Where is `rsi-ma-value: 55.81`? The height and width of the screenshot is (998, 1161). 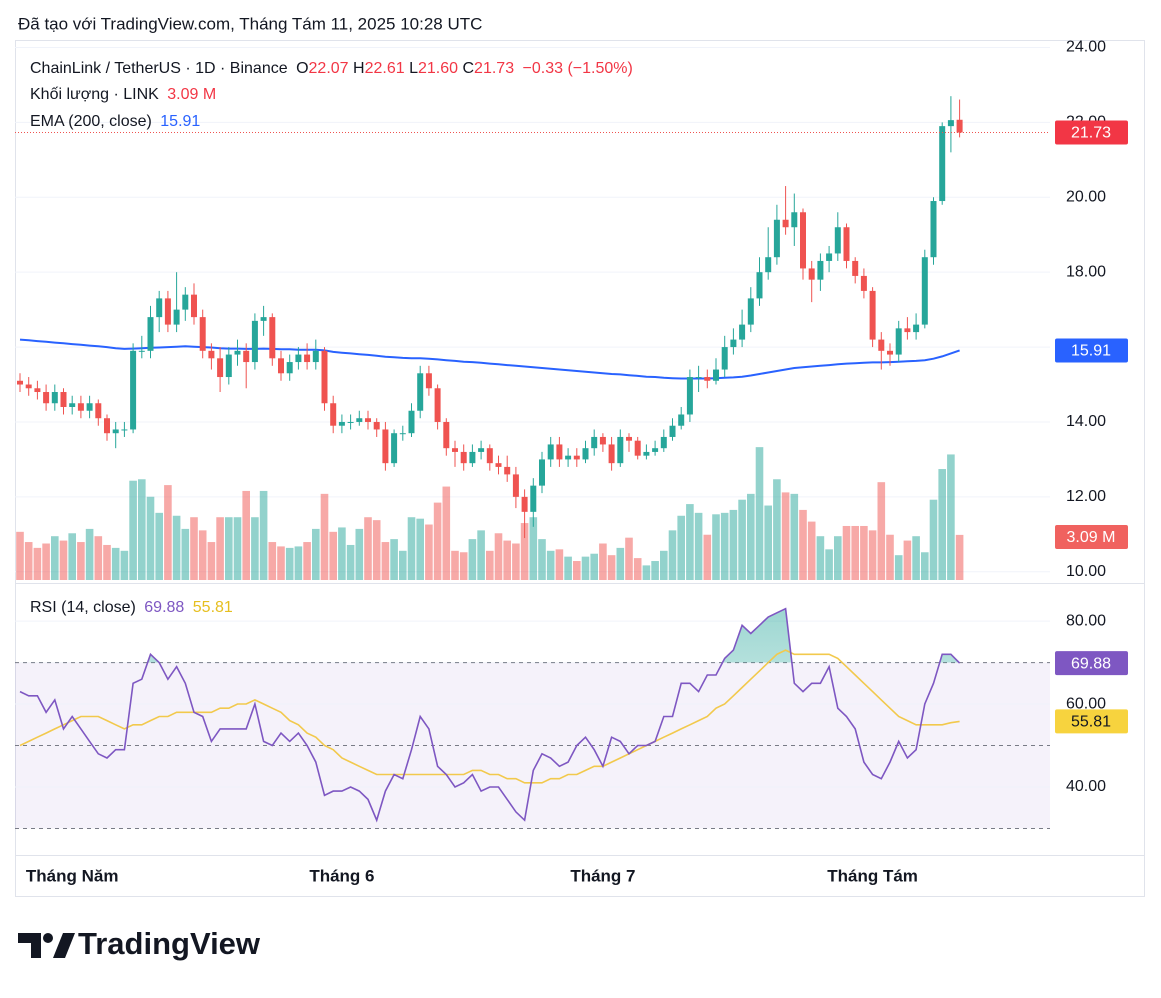 rsi-ma-value: 55.81 is located at coordinates (213, 607).